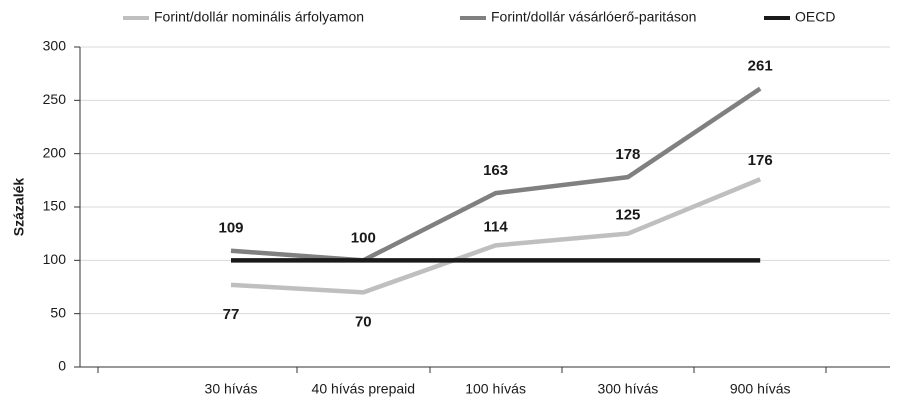 The image size is (902, 403). I want to click on data-label: 125, so click(627, 215).